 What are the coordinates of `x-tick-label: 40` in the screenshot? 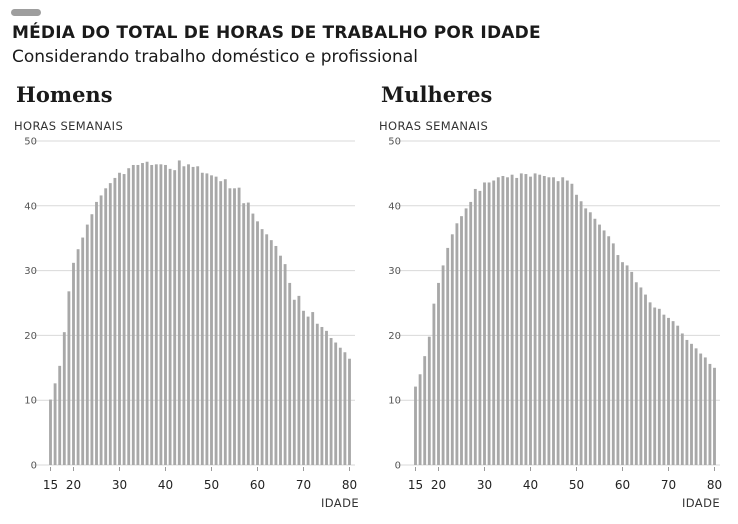 It's located at (165, 485).